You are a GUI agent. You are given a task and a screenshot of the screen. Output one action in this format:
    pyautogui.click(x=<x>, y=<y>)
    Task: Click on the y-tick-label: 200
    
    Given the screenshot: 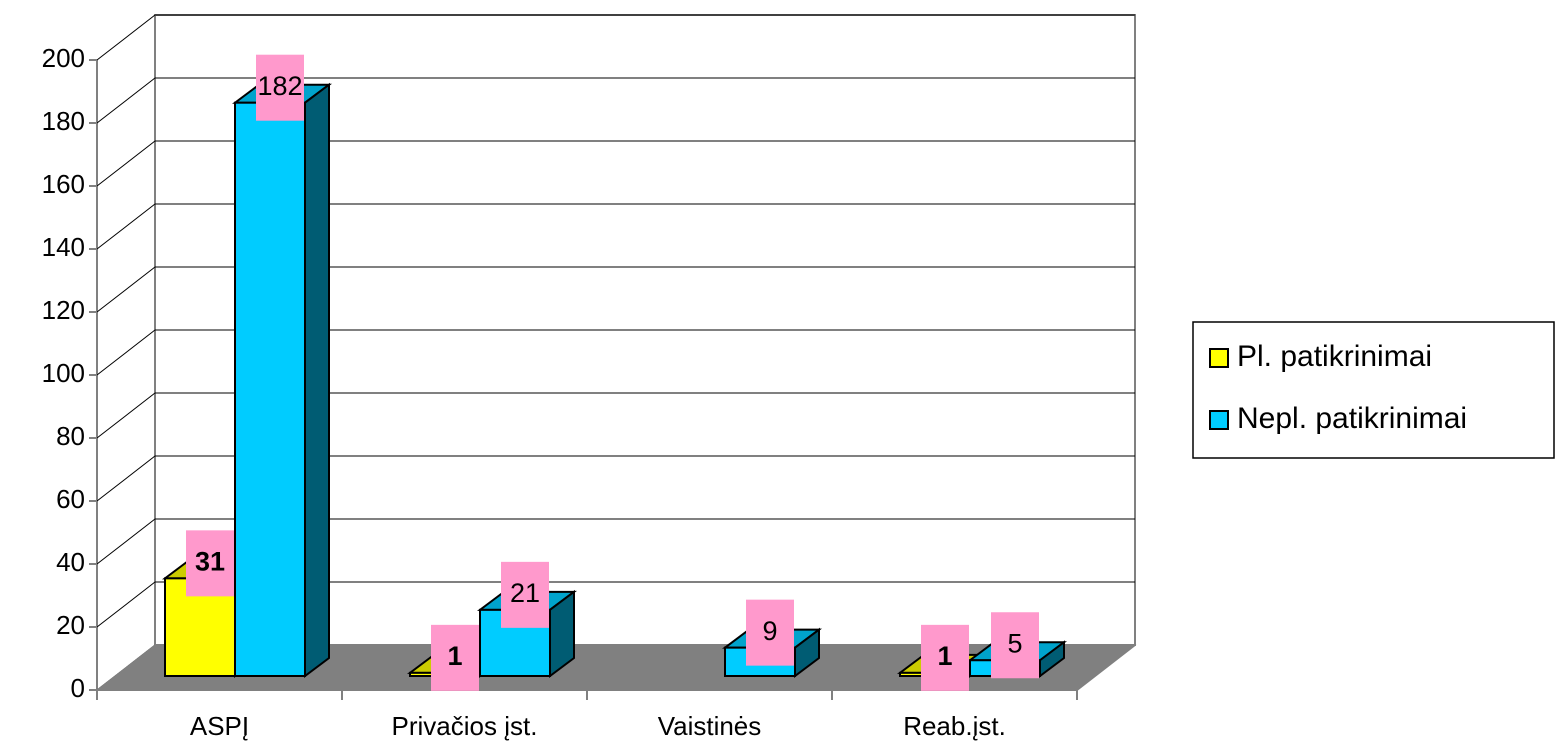 What is the action you would take?
    pyautogui.click(x=63, y=58)
    